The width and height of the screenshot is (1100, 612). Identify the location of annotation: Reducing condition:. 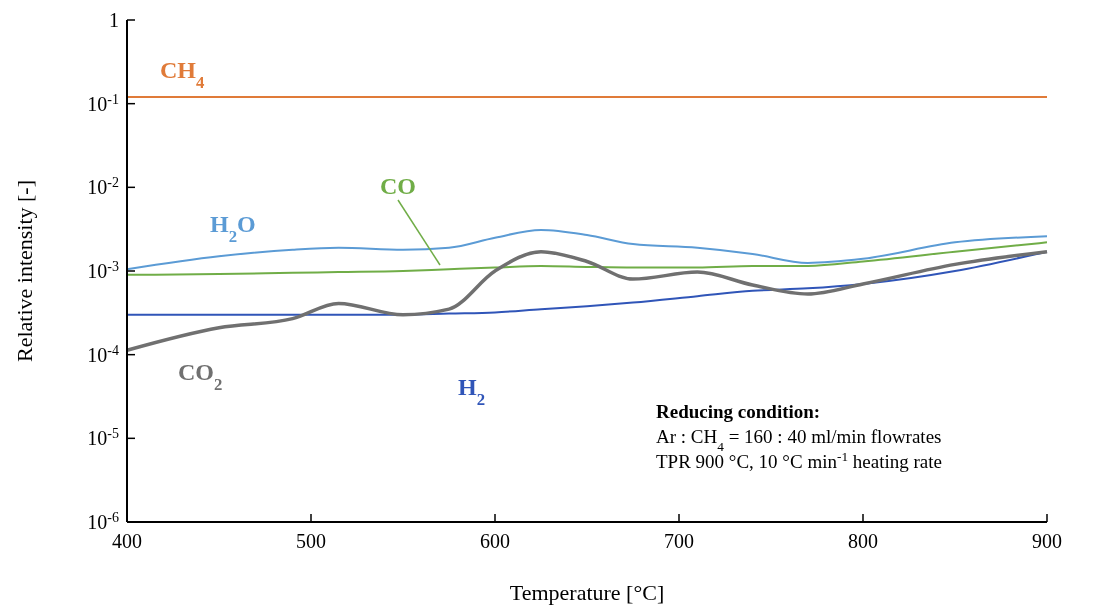
(738, 411).